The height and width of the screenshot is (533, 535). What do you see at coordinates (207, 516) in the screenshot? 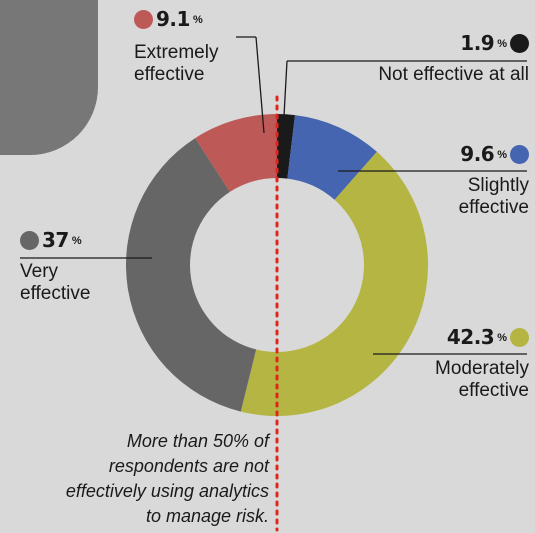
I see `note-line: to manage risk.` at bounding box center [207, 516].